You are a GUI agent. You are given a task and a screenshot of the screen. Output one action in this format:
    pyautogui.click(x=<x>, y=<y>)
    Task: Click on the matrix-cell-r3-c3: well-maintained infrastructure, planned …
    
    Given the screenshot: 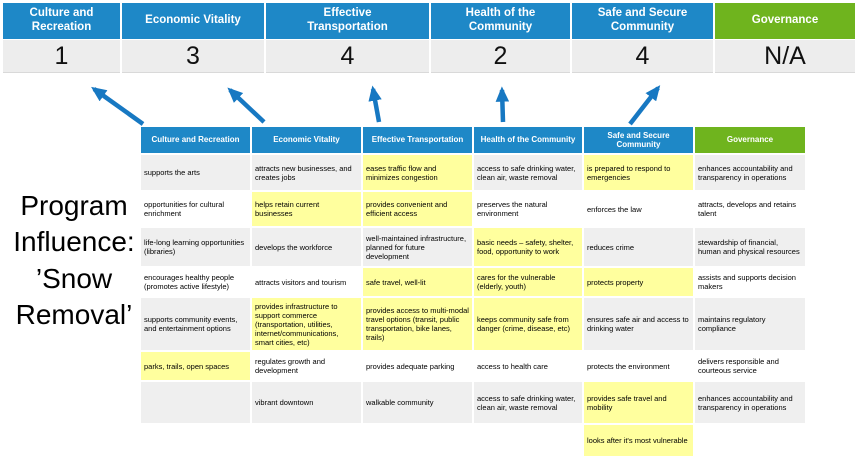 What is the action you would take?
    pyautogui.click(x=418, y=248)
    